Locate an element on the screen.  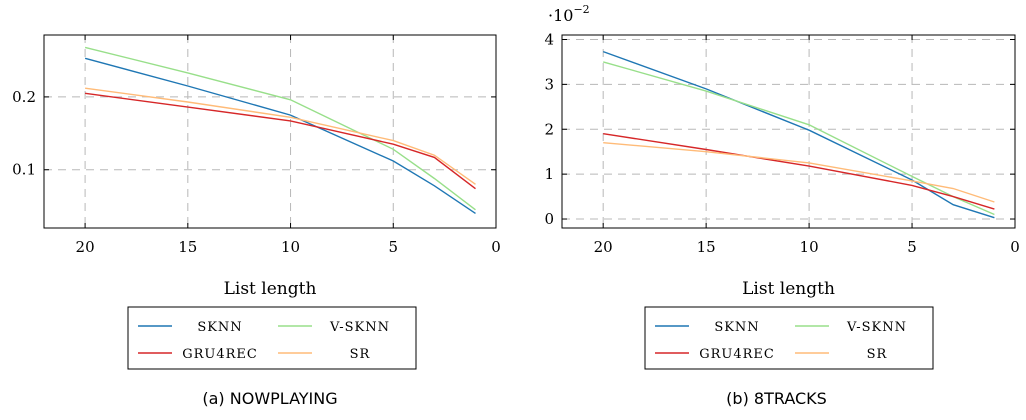
y-tick-label: 1 is located at coordinates (549, 174).